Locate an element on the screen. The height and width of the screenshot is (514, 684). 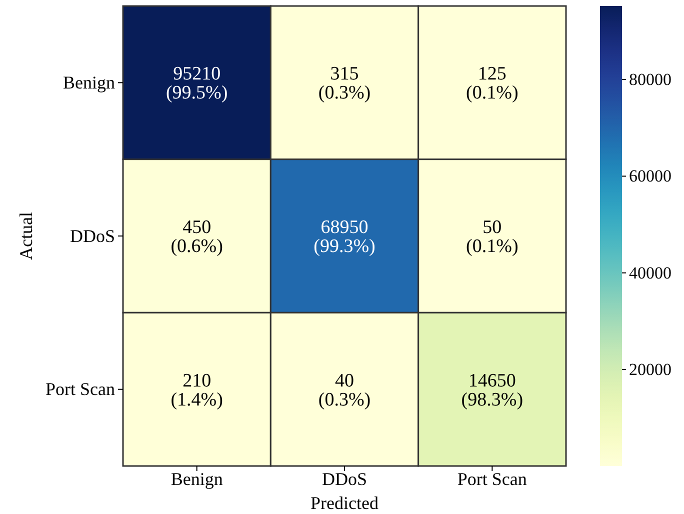
color-bar-label: 20000 is located at coordinates (650, 369).